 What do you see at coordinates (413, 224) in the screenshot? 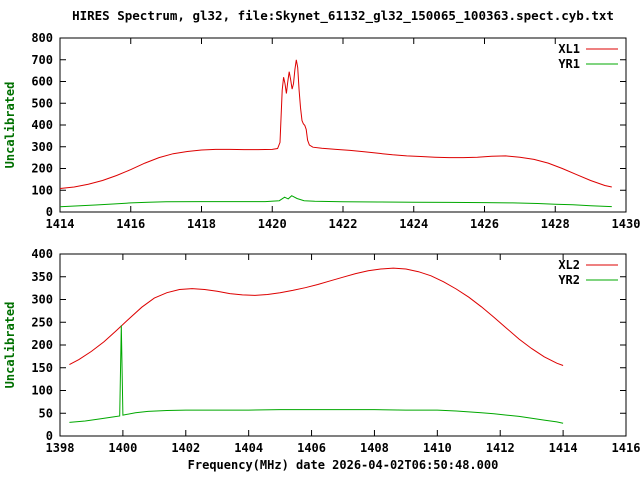
I see `x-tick-label: 1424` at bounding box center [413, 224].